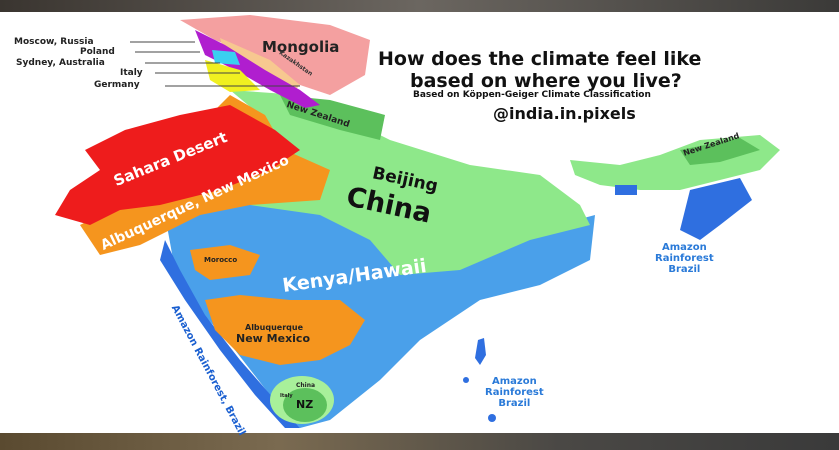  Describe the element at coordinates (419, 441) in the screenshot. I see `bottom-frame` at that location.